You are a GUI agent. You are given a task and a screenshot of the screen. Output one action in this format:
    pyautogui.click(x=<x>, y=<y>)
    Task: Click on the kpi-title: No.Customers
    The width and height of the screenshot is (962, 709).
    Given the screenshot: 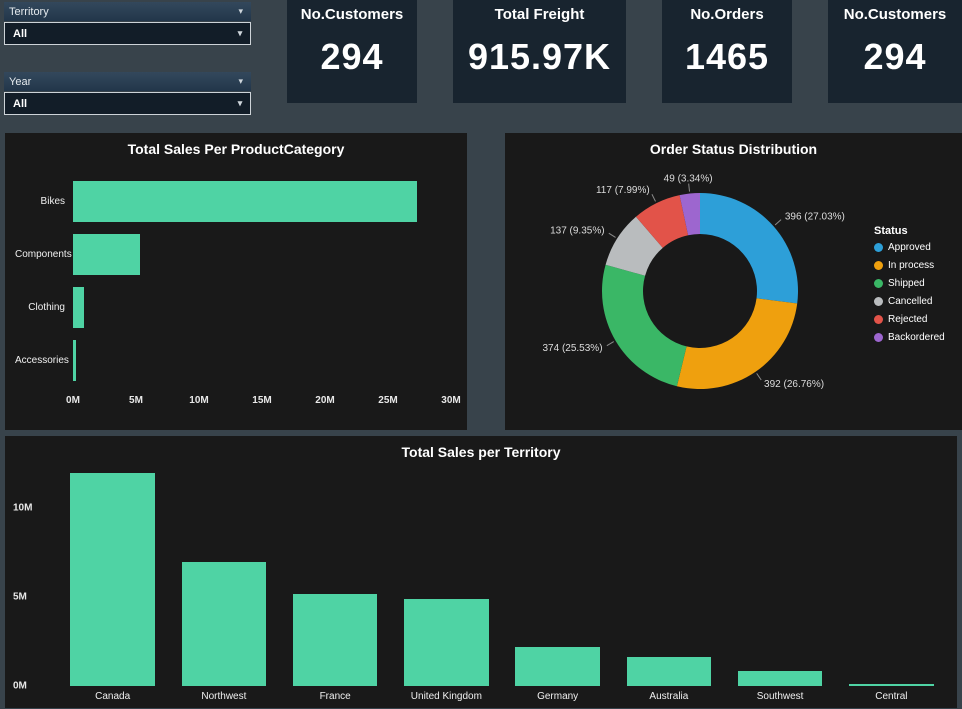 What is the action you would take?
    pyautogui.click(x=352, y=14)
    